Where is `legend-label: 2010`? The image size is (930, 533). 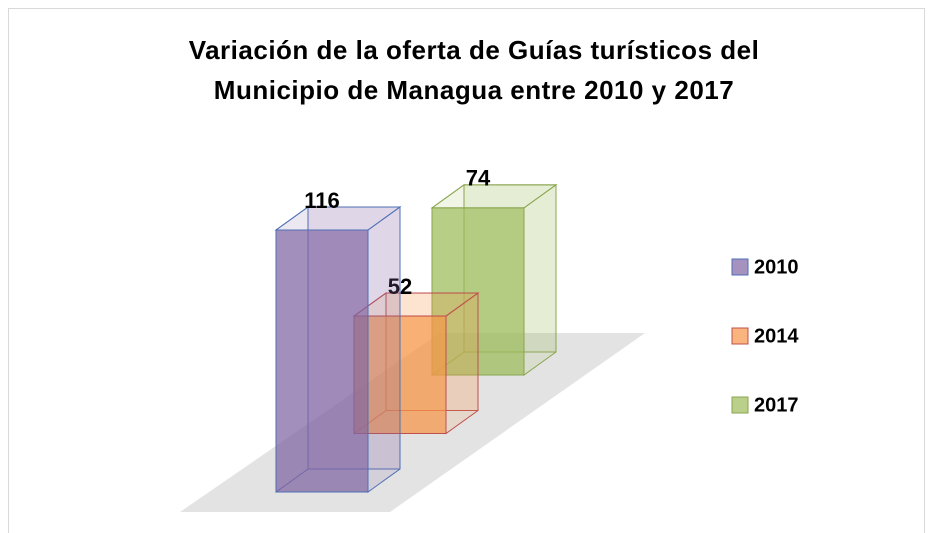 legend-label: 2010 is located at coordinates (776, 267).